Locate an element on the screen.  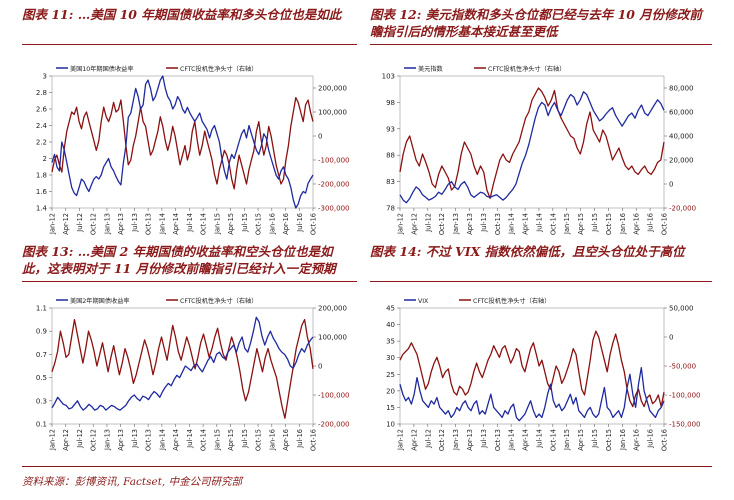
y-left-tick-label: 20 is located at coordinates (390, 391).